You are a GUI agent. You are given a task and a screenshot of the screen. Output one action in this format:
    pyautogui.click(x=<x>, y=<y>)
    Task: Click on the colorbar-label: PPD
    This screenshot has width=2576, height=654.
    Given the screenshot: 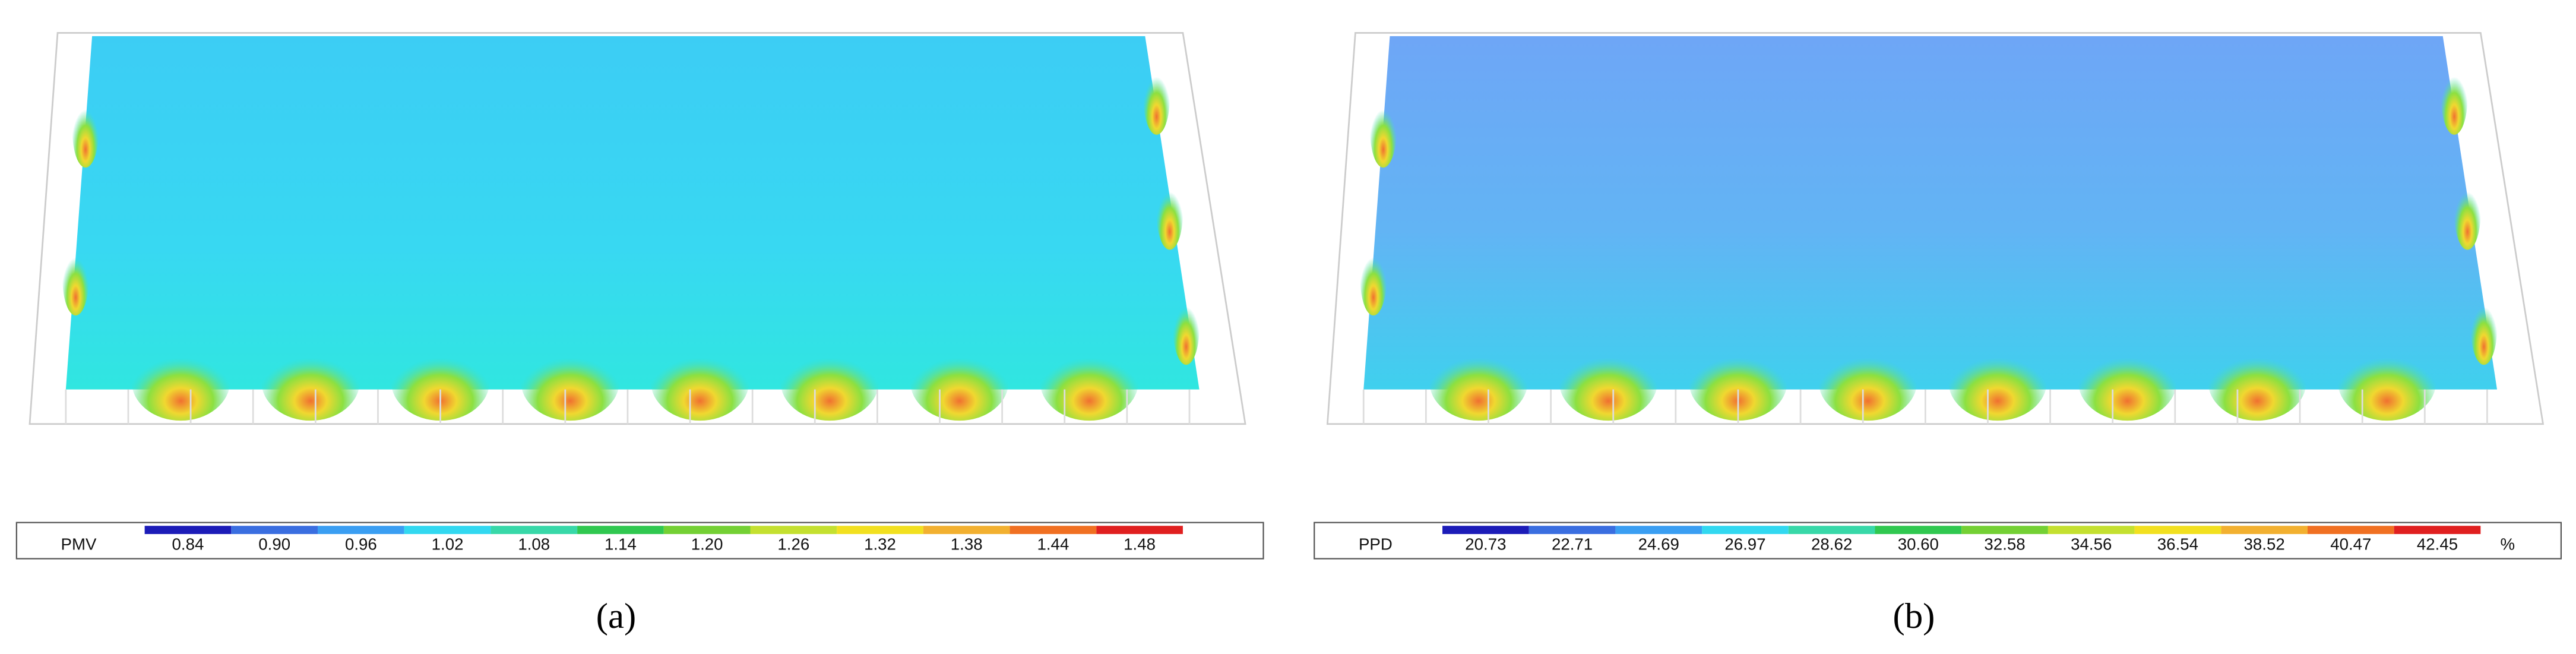 What is the action you would take?
    pyautogui.click(x=1376, y=544)
    